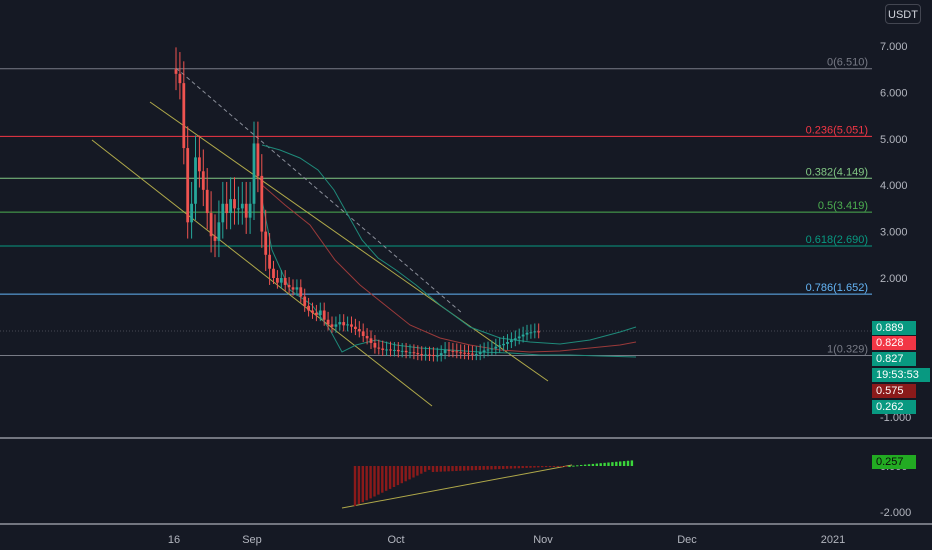 The image size is (932, 550). Describe the element at coordinates (894, 233) in the screenshot. I see `y-tick-label: 3.000` at that location.